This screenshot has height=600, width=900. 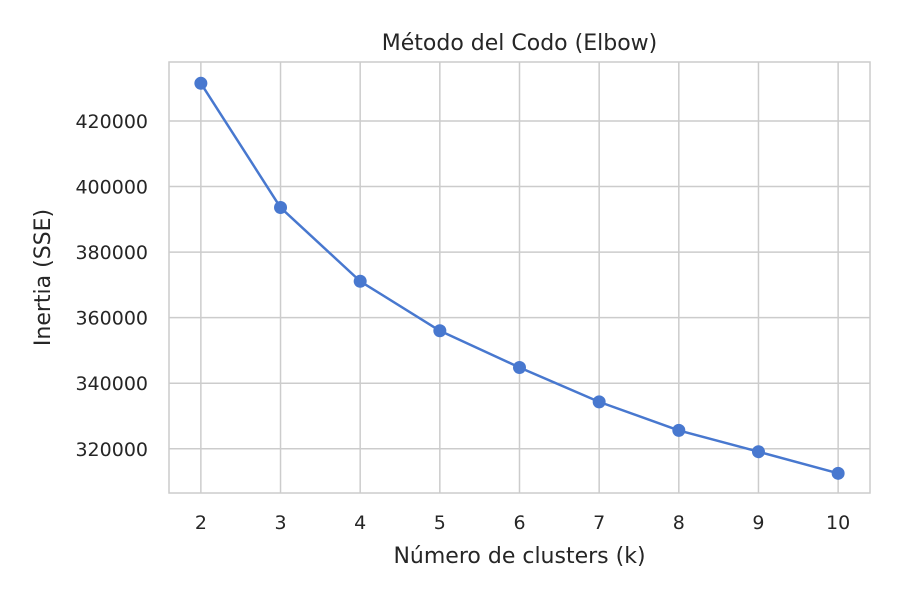 What do you see at coordinates (360, 523) in the screenshot?
I see `x-tick-label: 4` at bounding box center [360, 523].